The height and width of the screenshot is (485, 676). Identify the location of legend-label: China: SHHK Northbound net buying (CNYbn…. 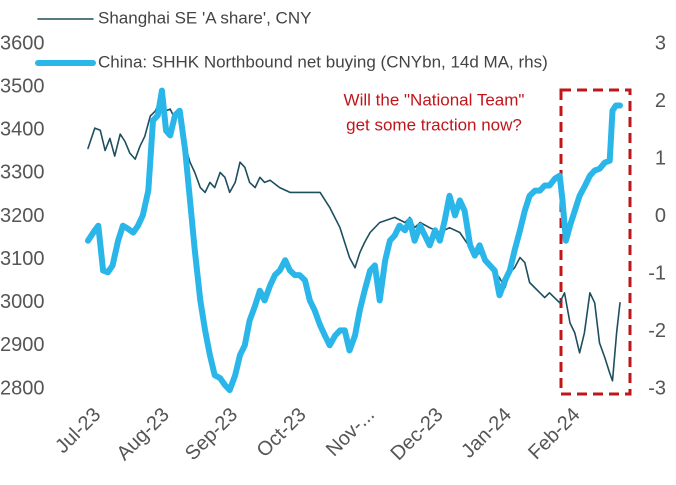
(323, 61).